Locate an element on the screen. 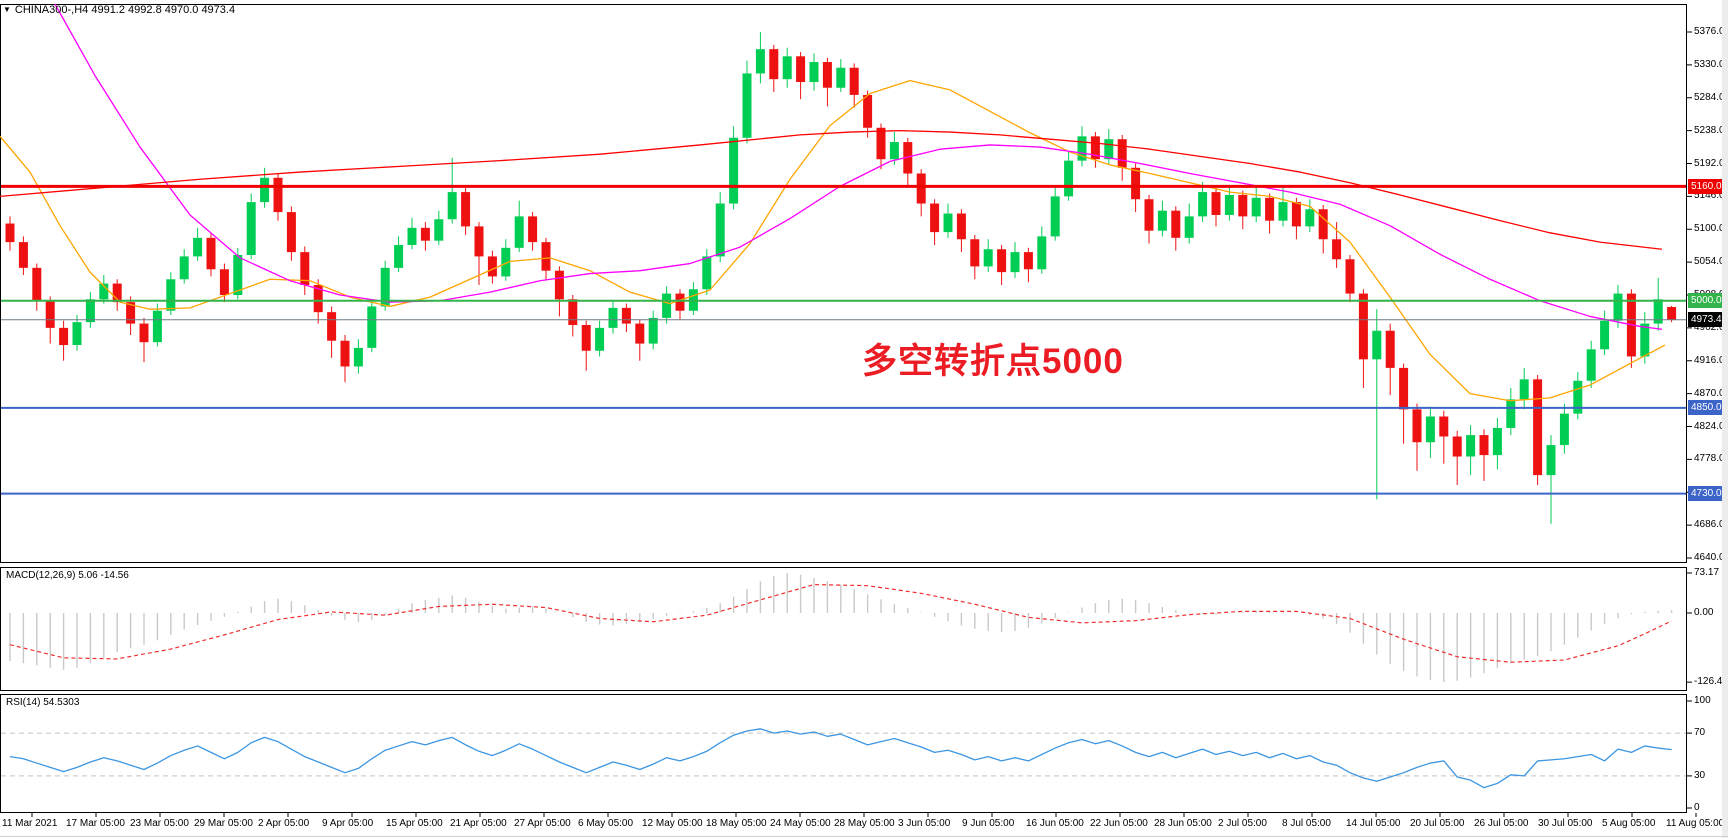 This screenshot has width=1728, height=838. time-axis-label: 30 Jul 05:00 is located at coordinates (1565, 823).